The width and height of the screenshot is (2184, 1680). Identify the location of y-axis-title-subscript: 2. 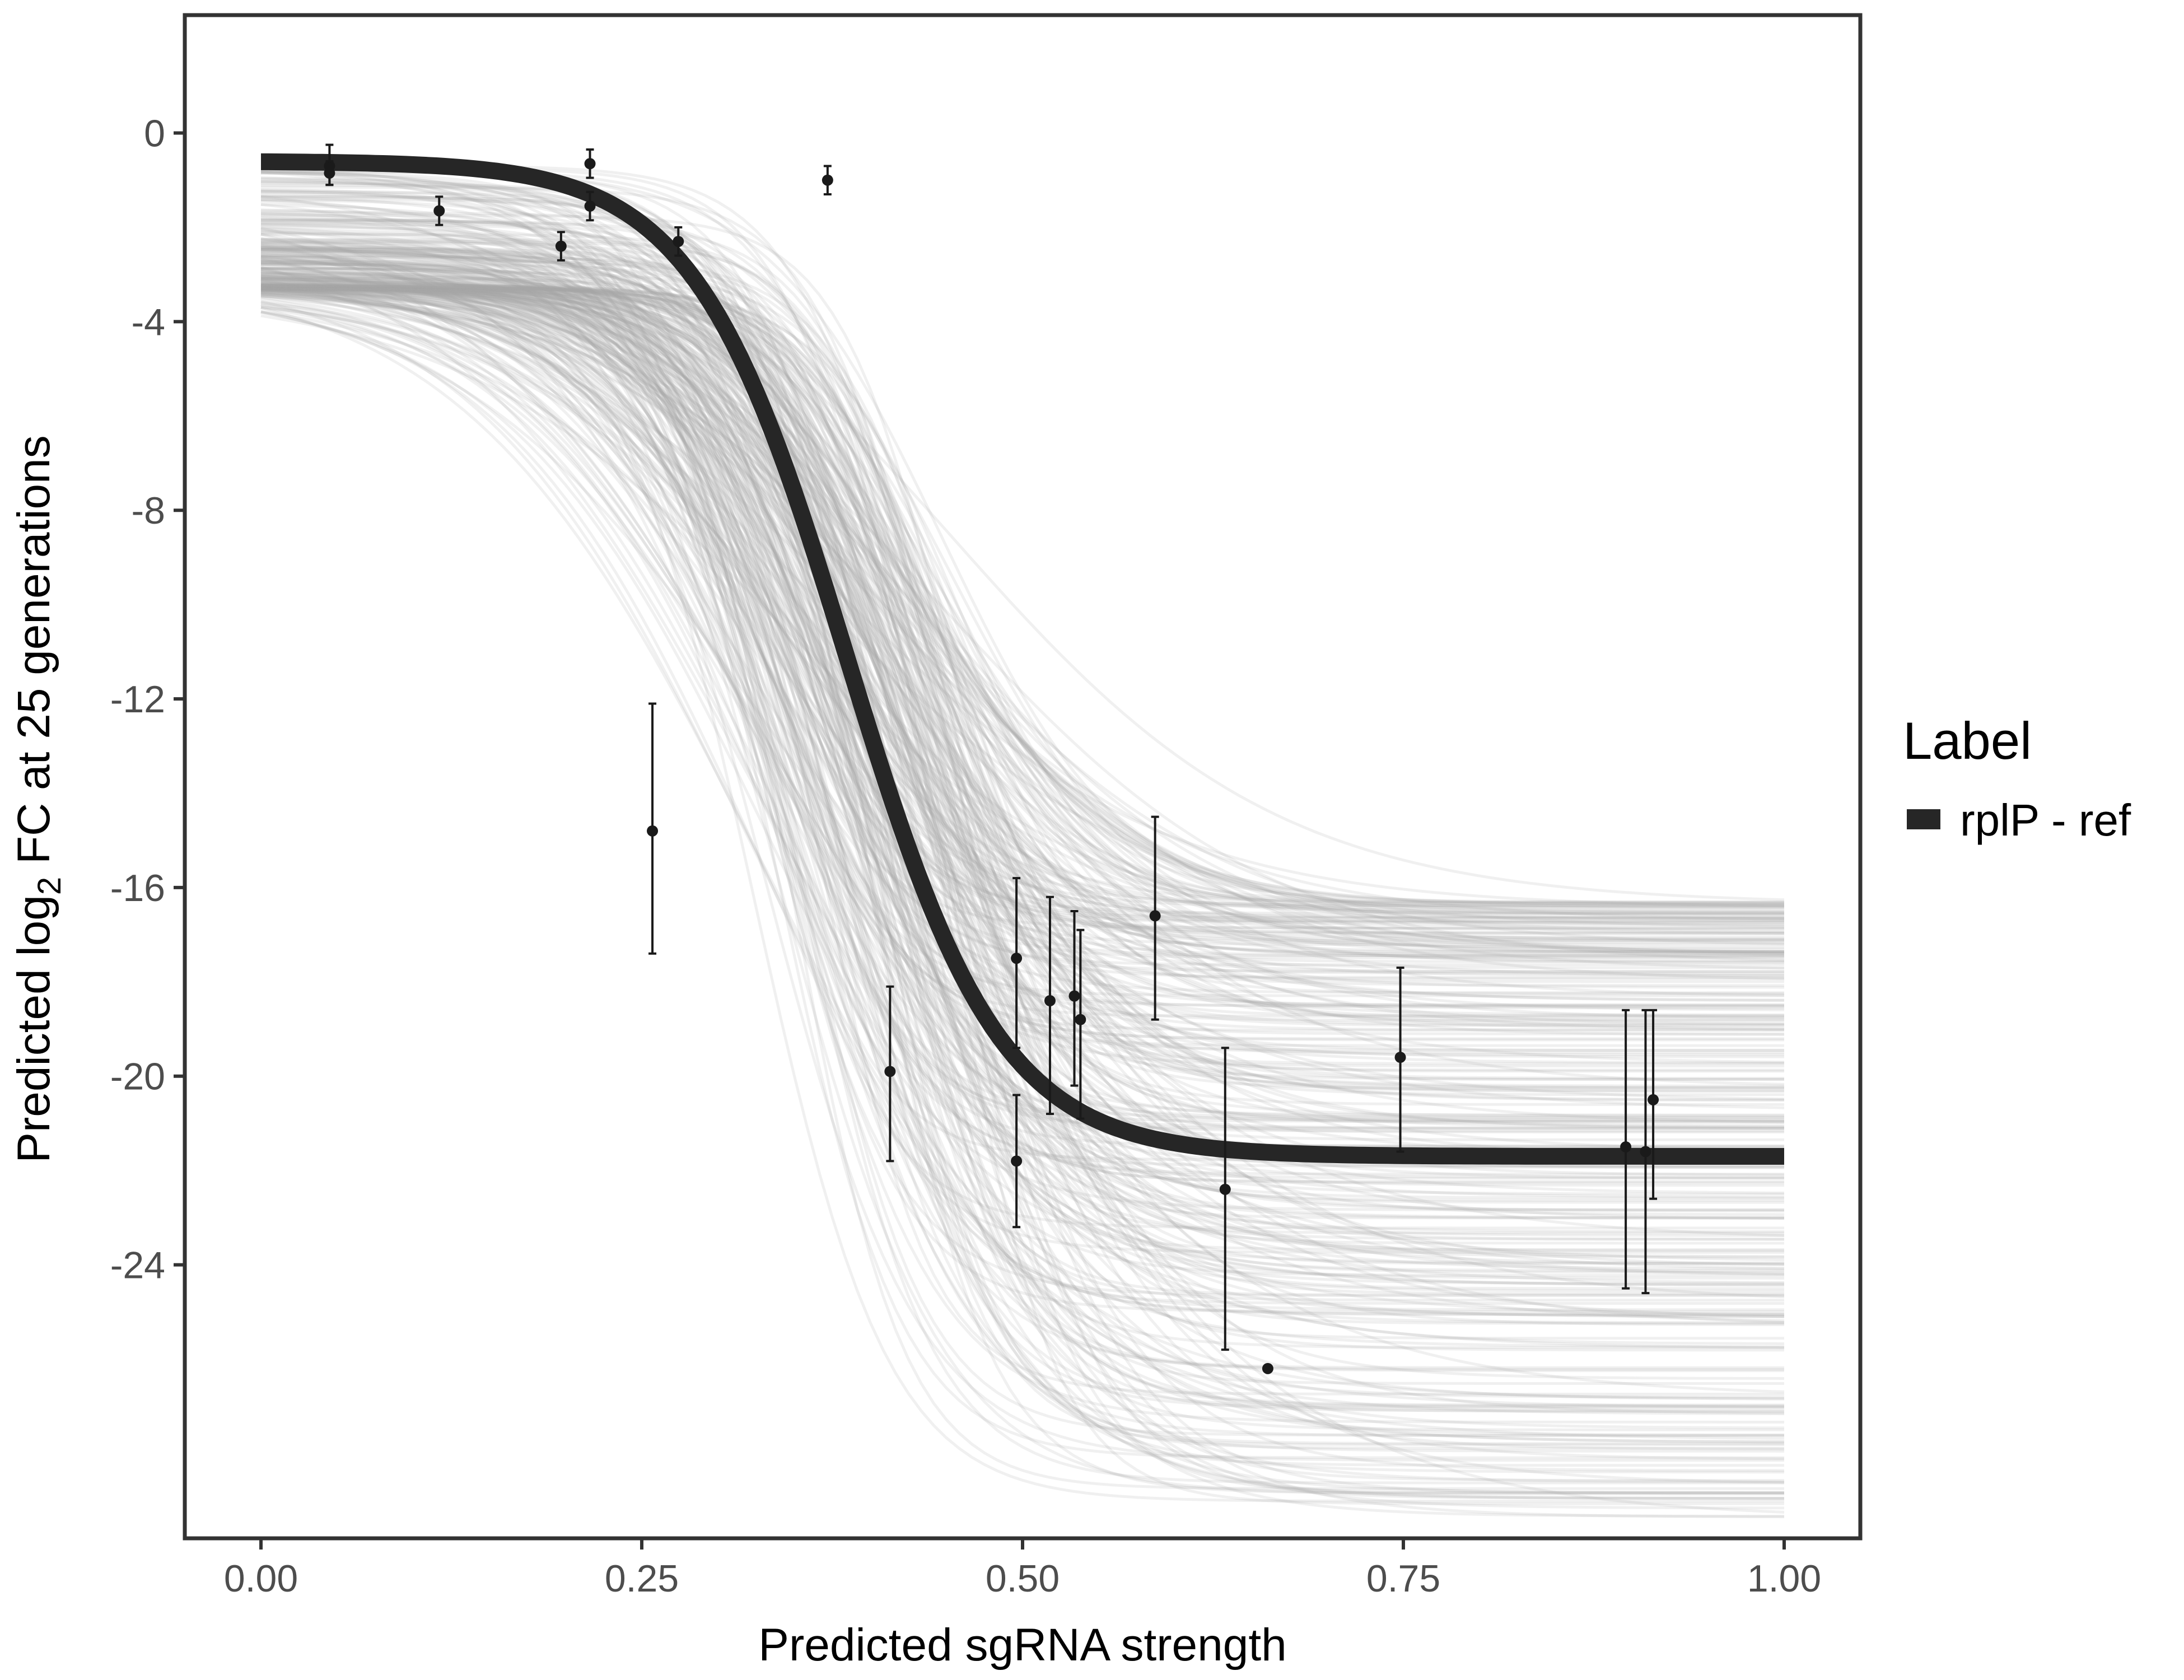
(50, 886).